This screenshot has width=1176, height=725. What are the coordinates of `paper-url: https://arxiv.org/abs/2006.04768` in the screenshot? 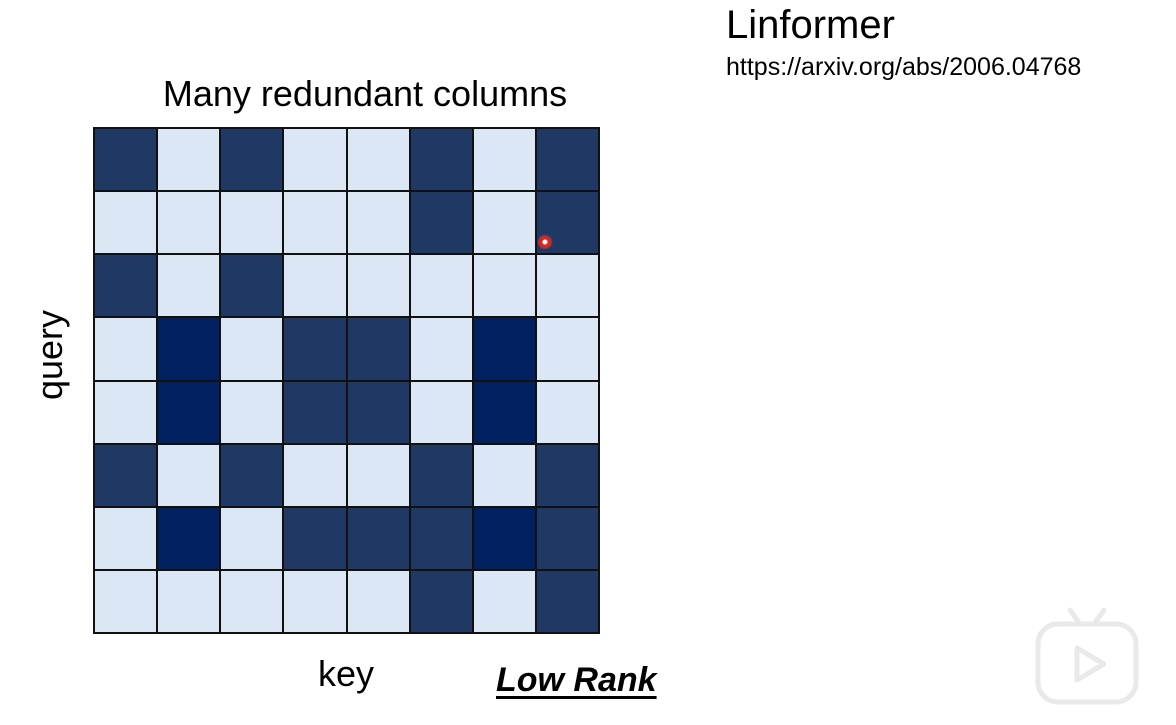 It's located at (904, 67).